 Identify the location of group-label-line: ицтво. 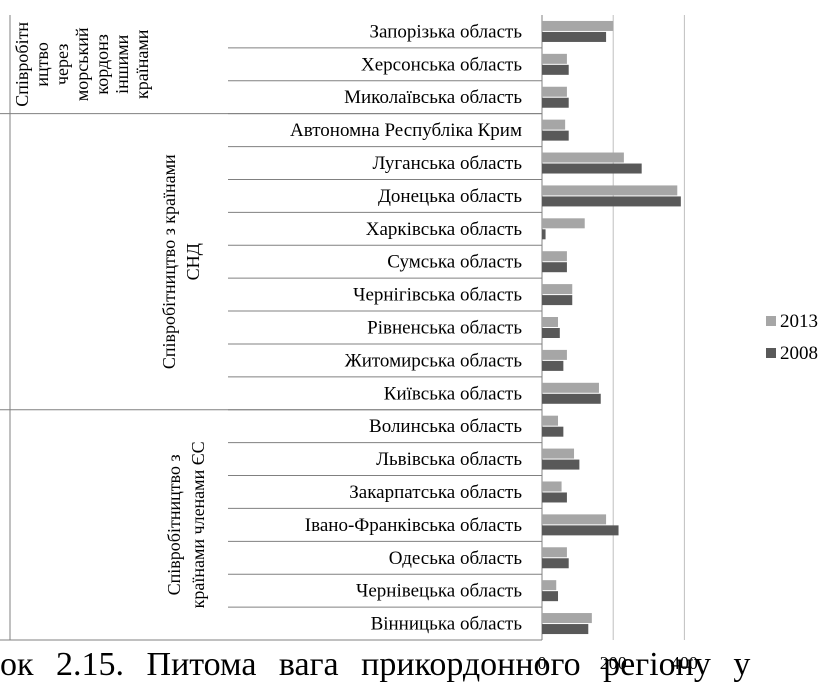
(42, 64).